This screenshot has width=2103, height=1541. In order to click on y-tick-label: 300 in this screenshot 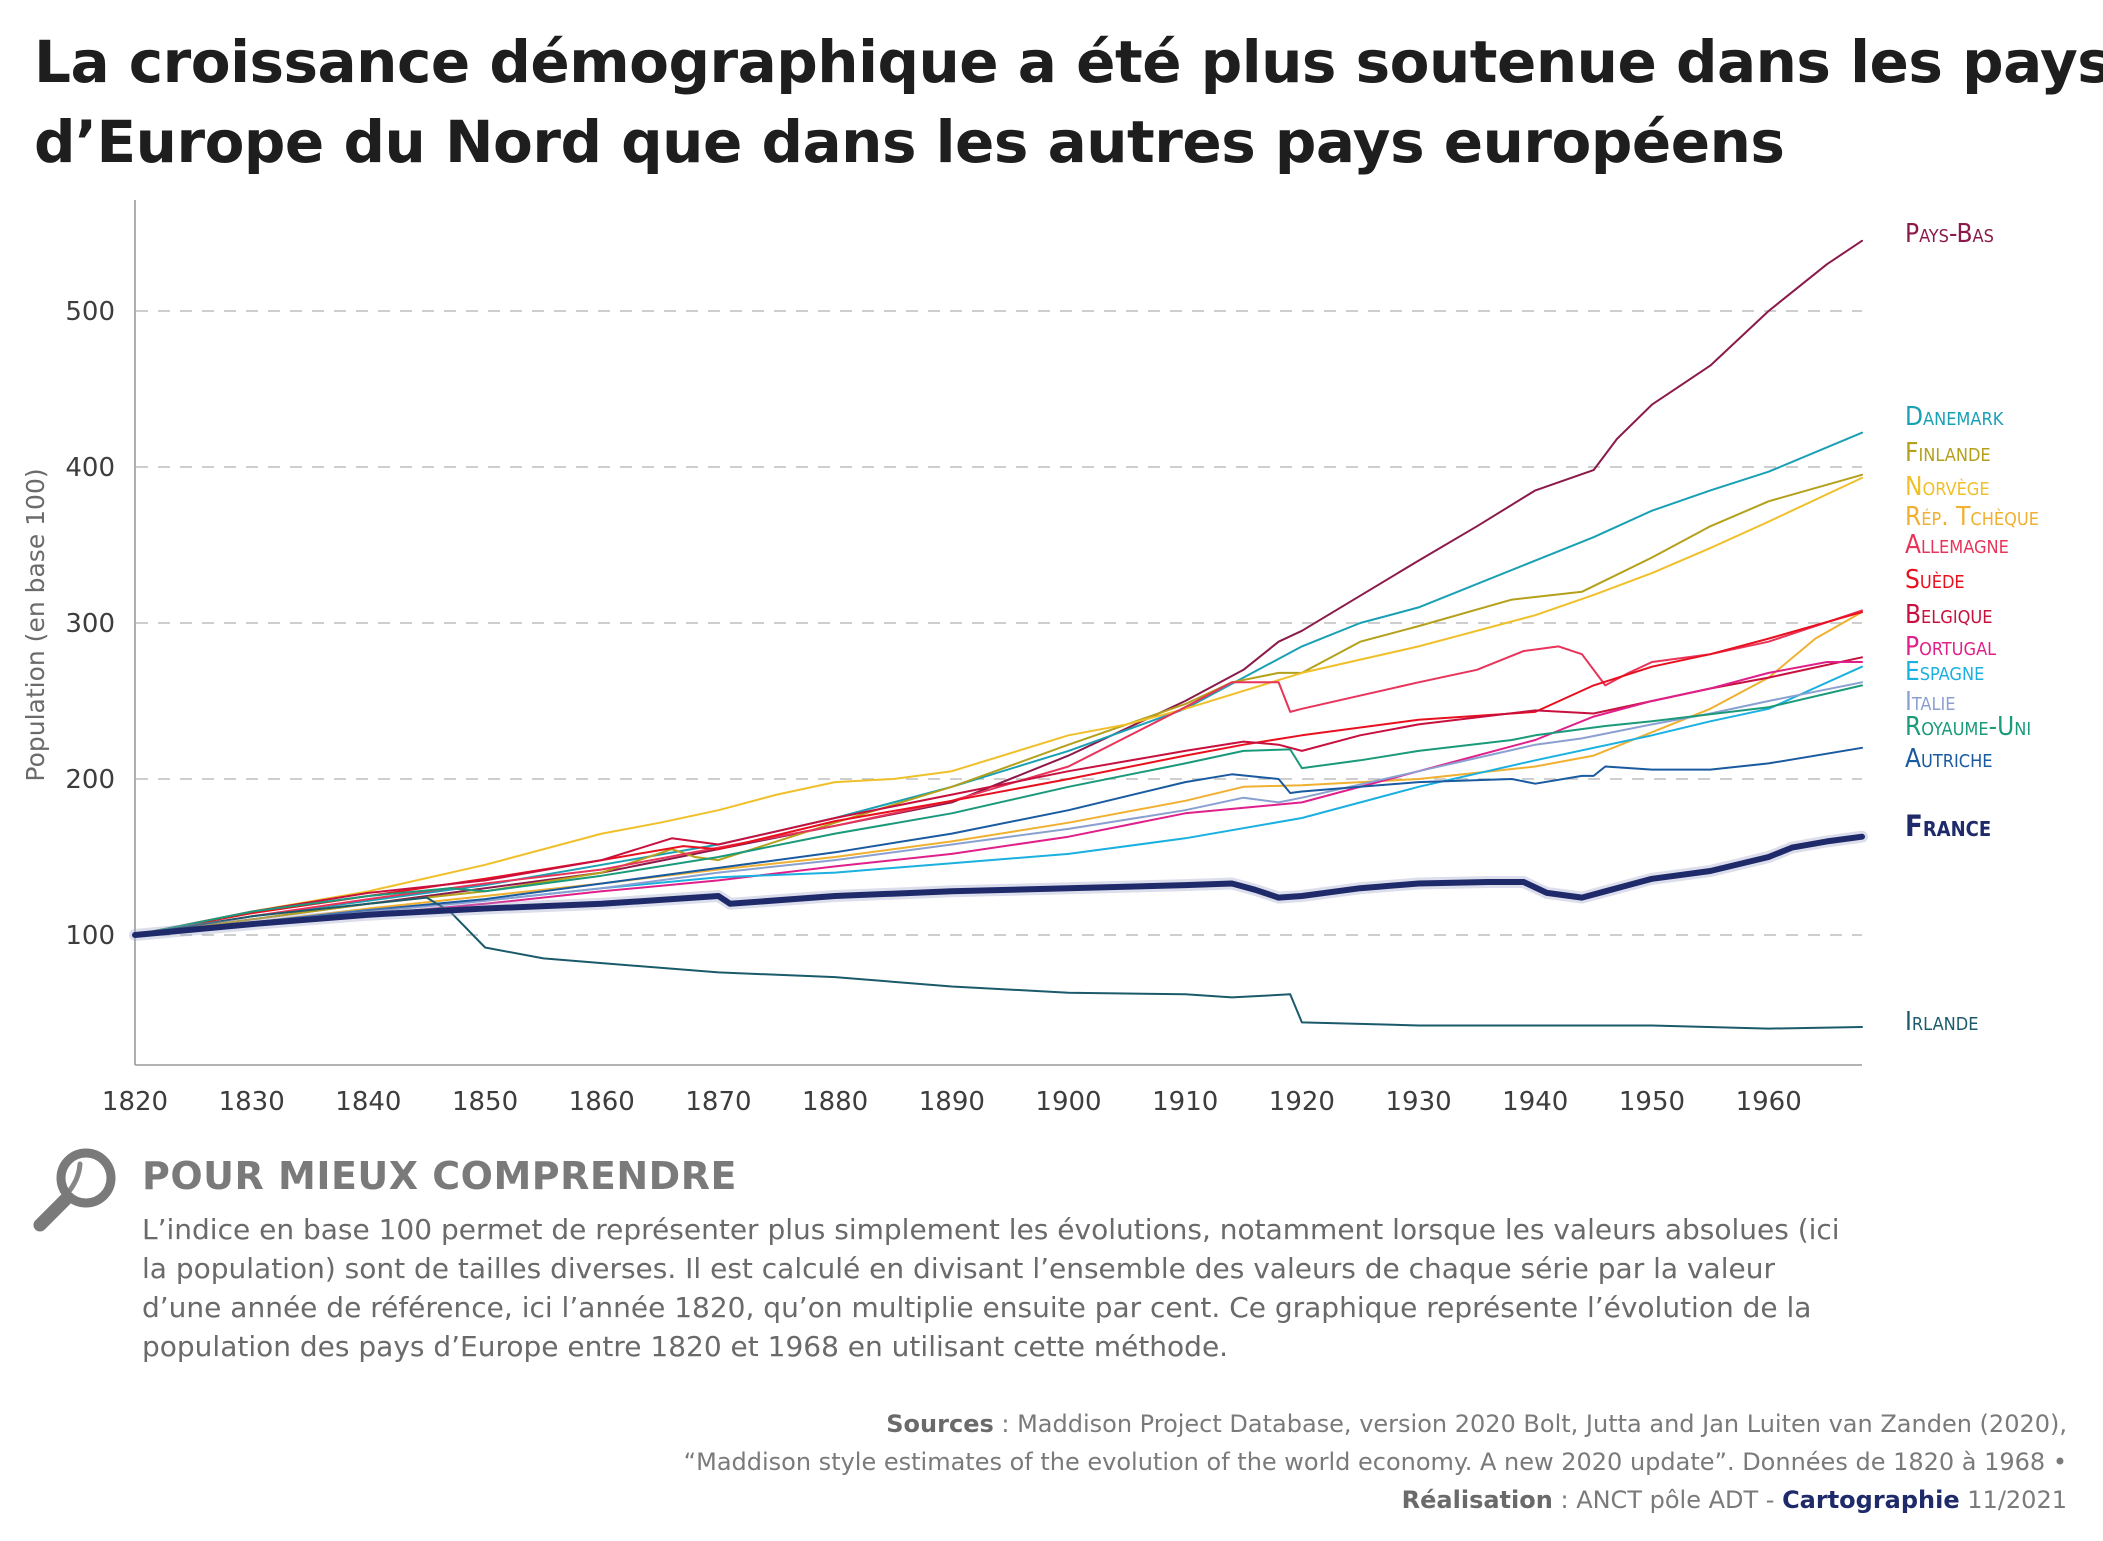, I will do `click(90, 624)`.